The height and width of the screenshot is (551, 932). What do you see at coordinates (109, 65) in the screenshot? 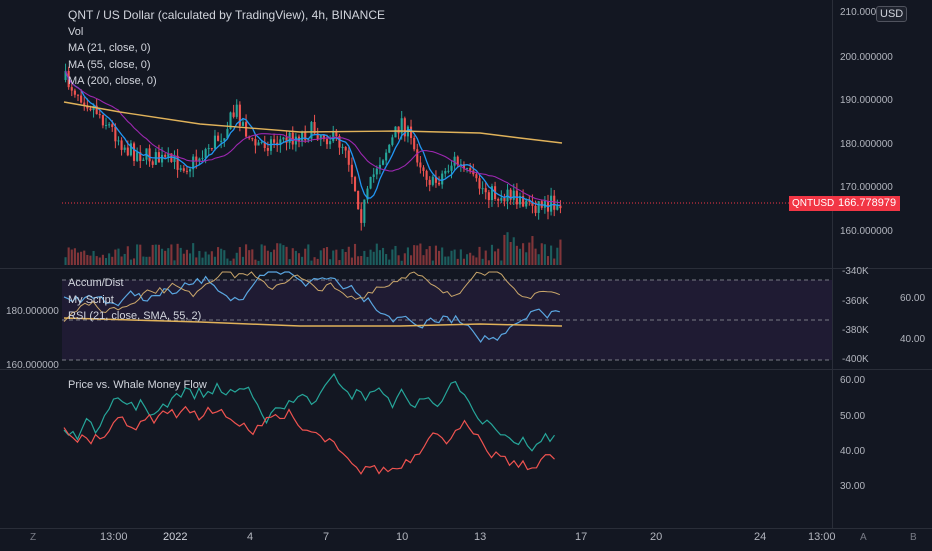
I see `legend-ma55: MA (55, close, 0)` at bounding box center [109, 65].